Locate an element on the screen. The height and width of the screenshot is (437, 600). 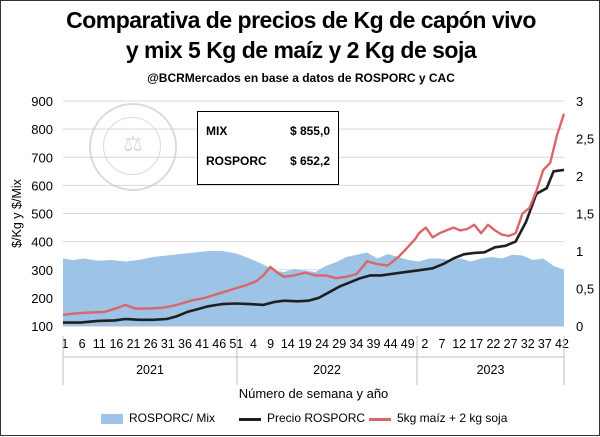
legend-swatch-rosporc is located at coordinates (250, 419).